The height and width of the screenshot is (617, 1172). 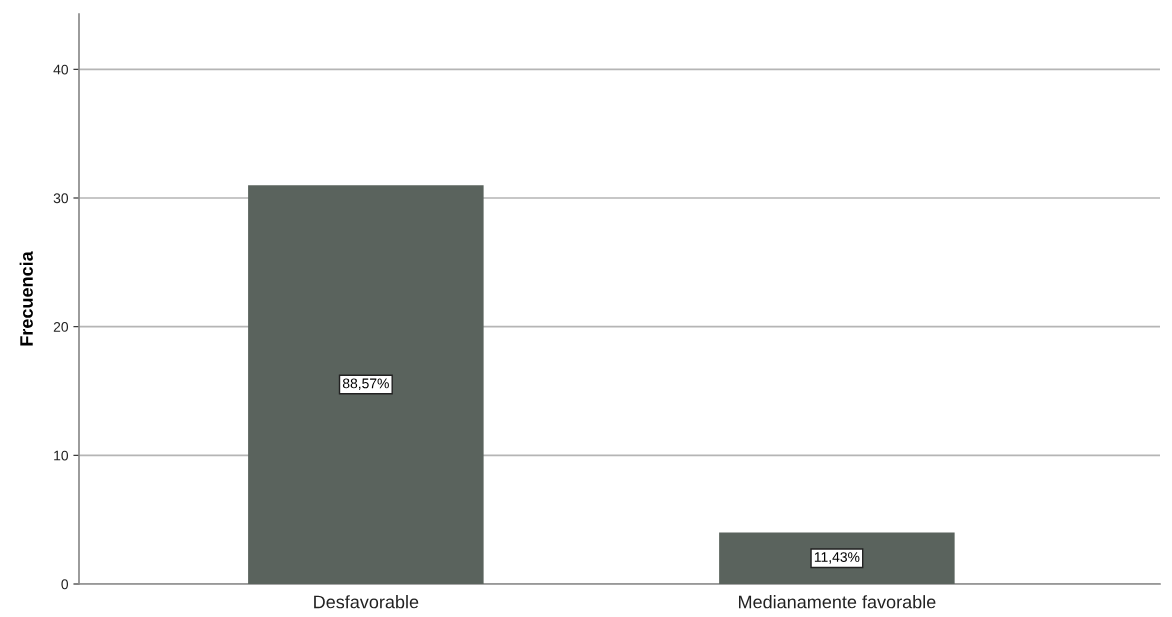 What do you see at coordinates (26, 298) in the screenshot?
I see `y-axis-title: Frecuencia` at bounding box center [26, 298].